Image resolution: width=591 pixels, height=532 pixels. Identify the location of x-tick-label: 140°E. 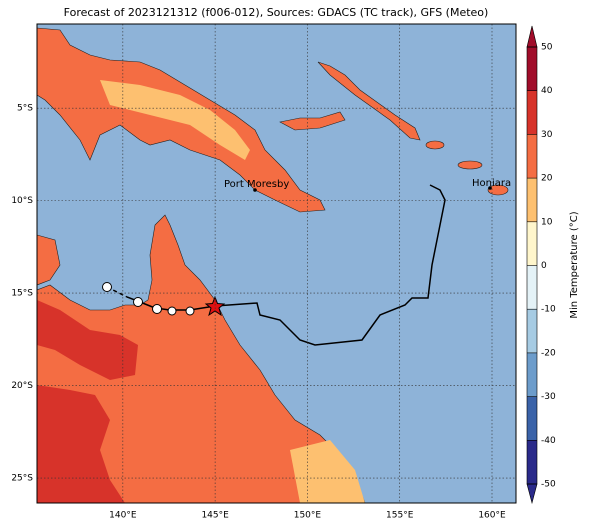
(123, 516).